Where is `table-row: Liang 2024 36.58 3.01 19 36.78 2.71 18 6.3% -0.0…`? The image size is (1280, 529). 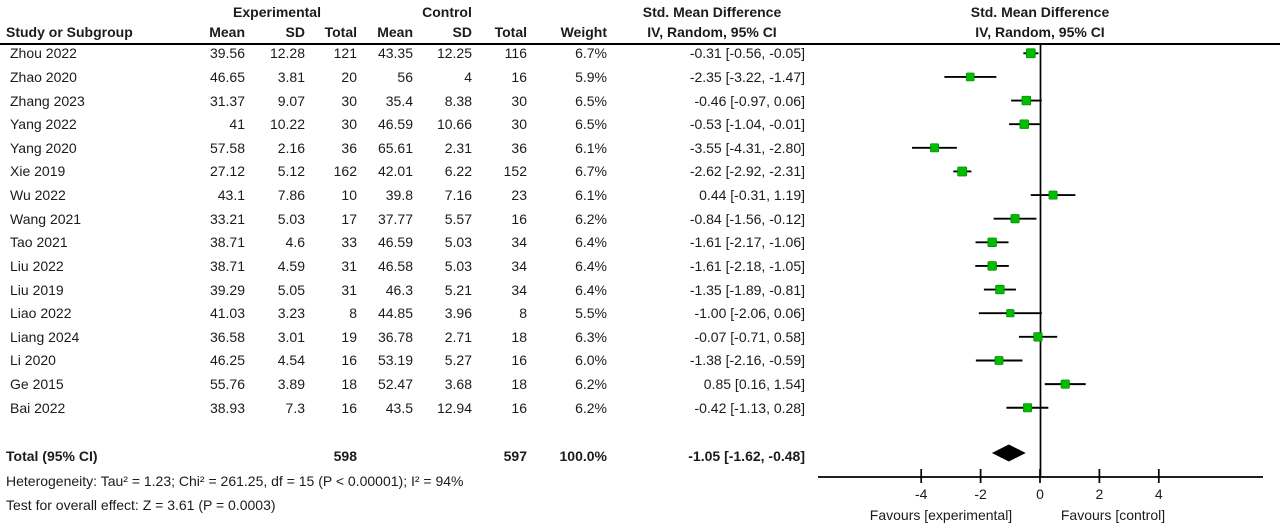
table-row: Liang 2024 36.58 3.01 19 36.78 2.71 18 6.3% -0.0… is located at coordinates (410, 337).